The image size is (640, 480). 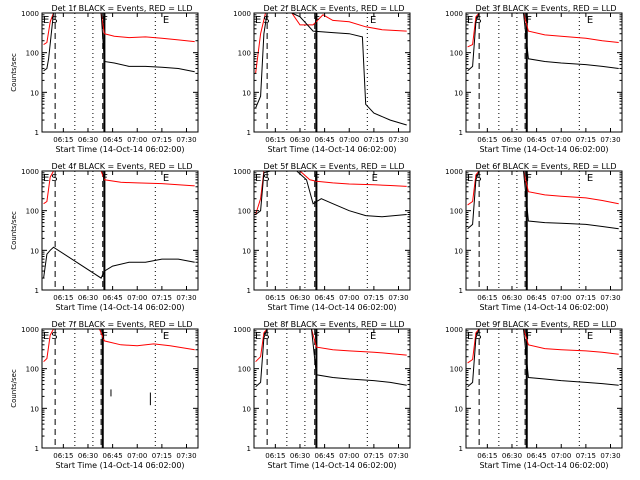 What do you see at coordinates (545, 324) in the screenshot?
I see `panel-title: Det 9f BLACK = Events, RED = LLD` at bounding box center [545, 324].